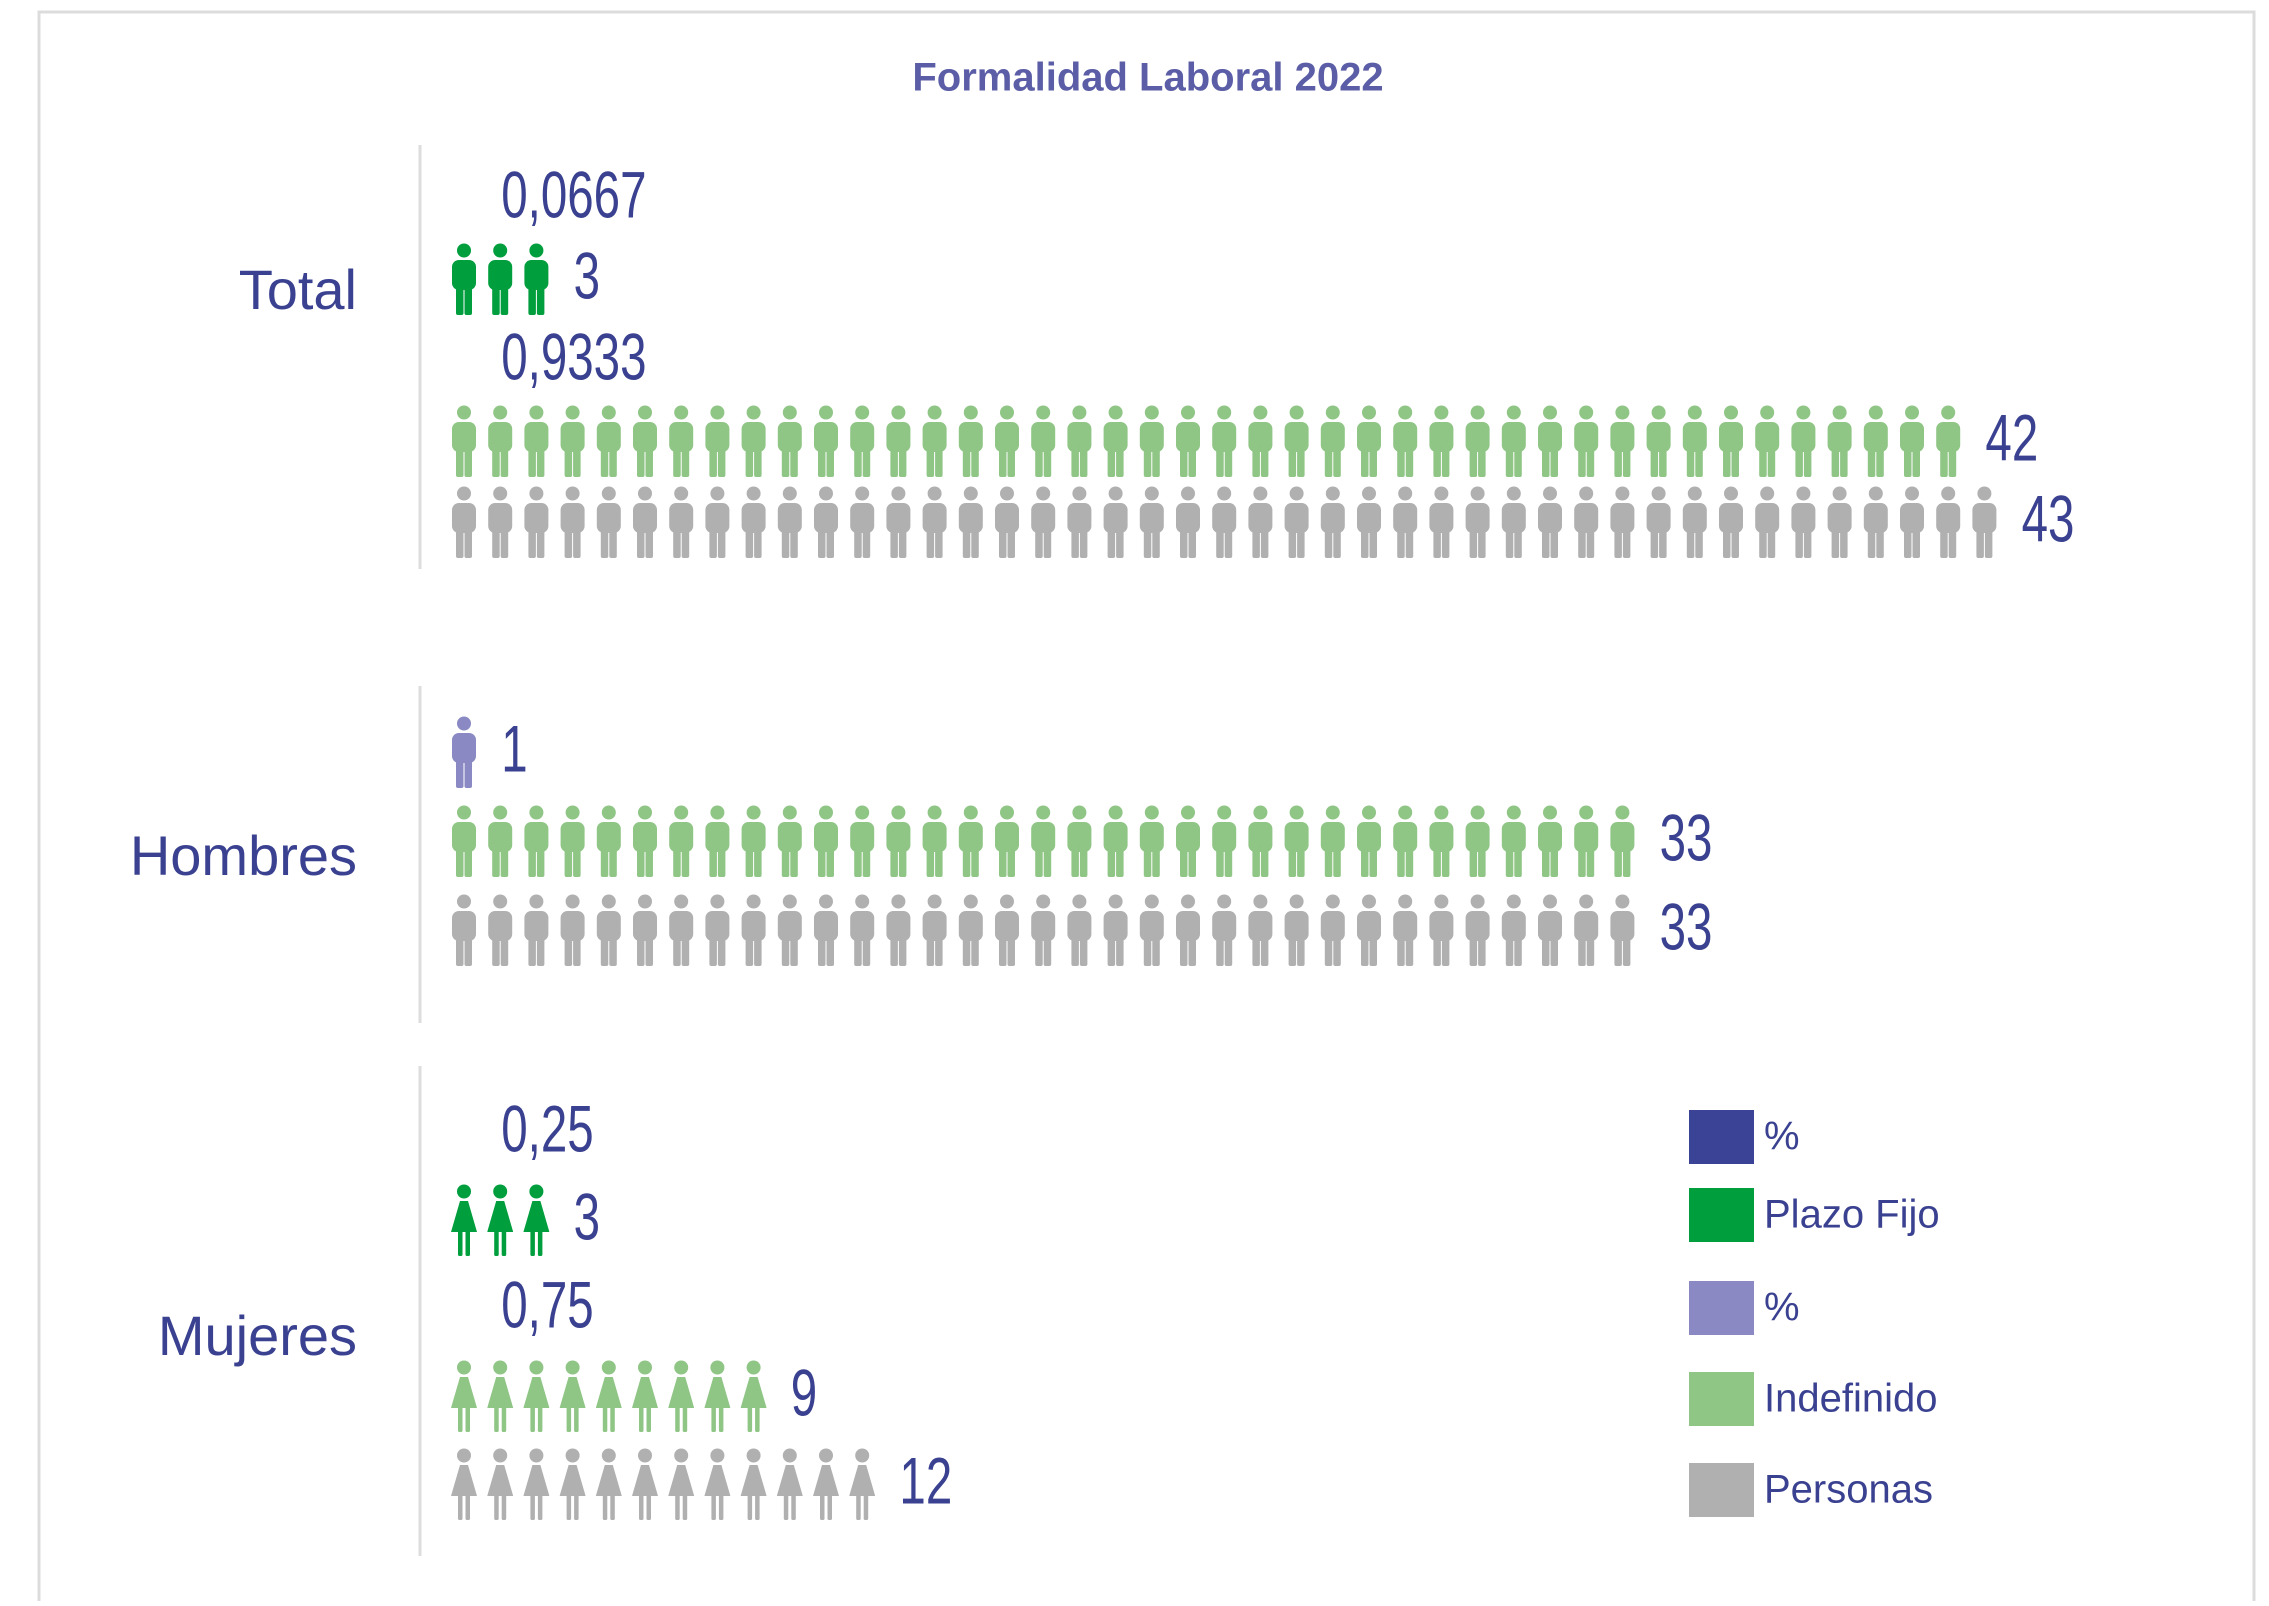 The width and height of the screenshot is (2269, 1606). I want to click on category-label: Total, so click(298, 289).